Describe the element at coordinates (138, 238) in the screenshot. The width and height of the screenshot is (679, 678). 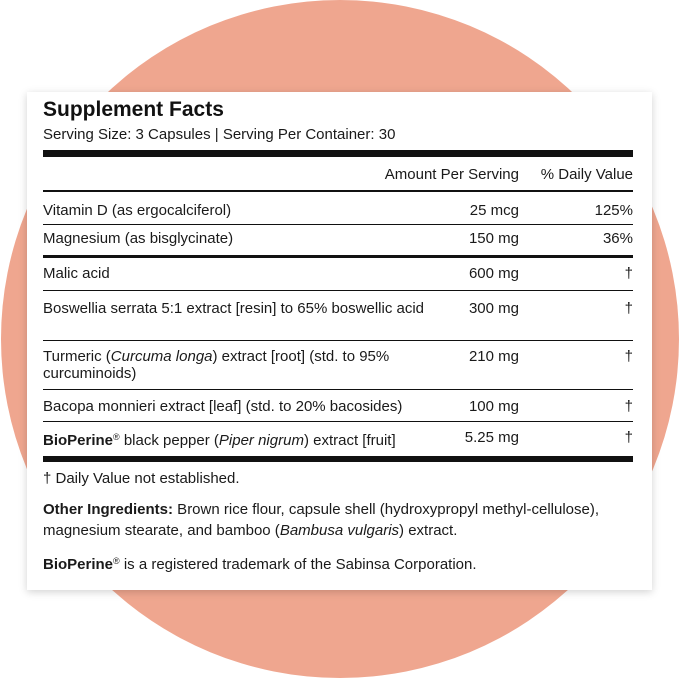
I see `nutrient-name: Magnesium (as bisglycinate)` at that location.